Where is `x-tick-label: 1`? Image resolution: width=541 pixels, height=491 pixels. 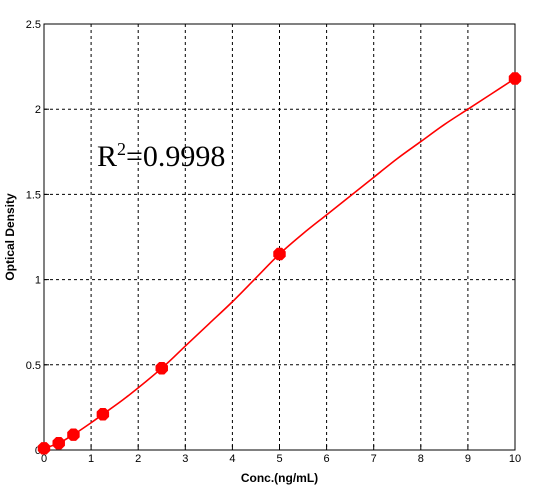 x-tick-label: 1 is located at coordinates (91, 459).